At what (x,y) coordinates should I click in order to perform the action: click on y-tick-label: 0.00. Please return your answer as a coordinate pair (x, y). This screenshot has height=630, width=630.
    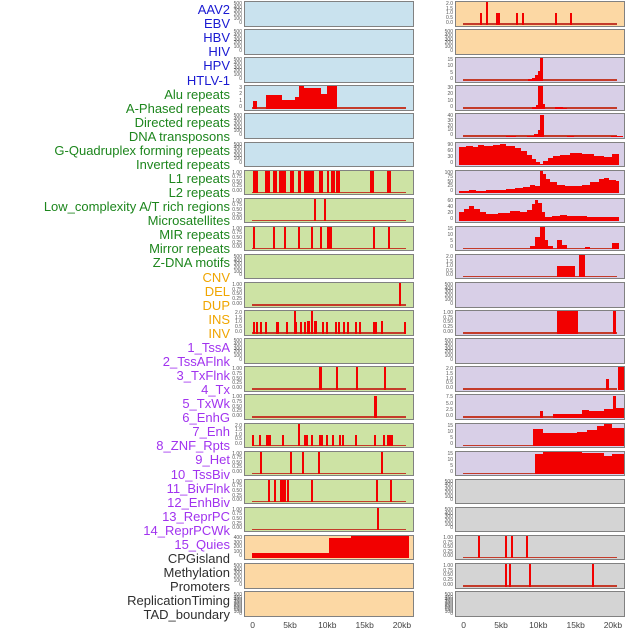
    Looking at the image, I should click on (237, 387).